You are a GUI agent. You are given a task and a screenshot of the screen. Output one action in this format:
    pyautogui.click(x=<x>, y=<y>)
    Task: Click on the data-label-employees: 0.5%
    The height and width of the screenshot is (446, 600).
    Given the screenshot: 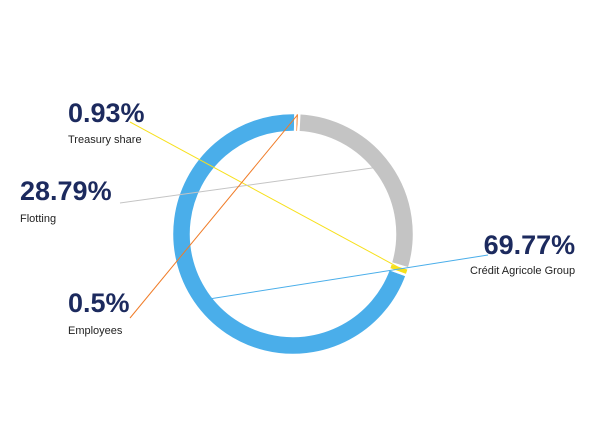 What is the action you would take?
    pyautogui.click(x=99, y=303)
    